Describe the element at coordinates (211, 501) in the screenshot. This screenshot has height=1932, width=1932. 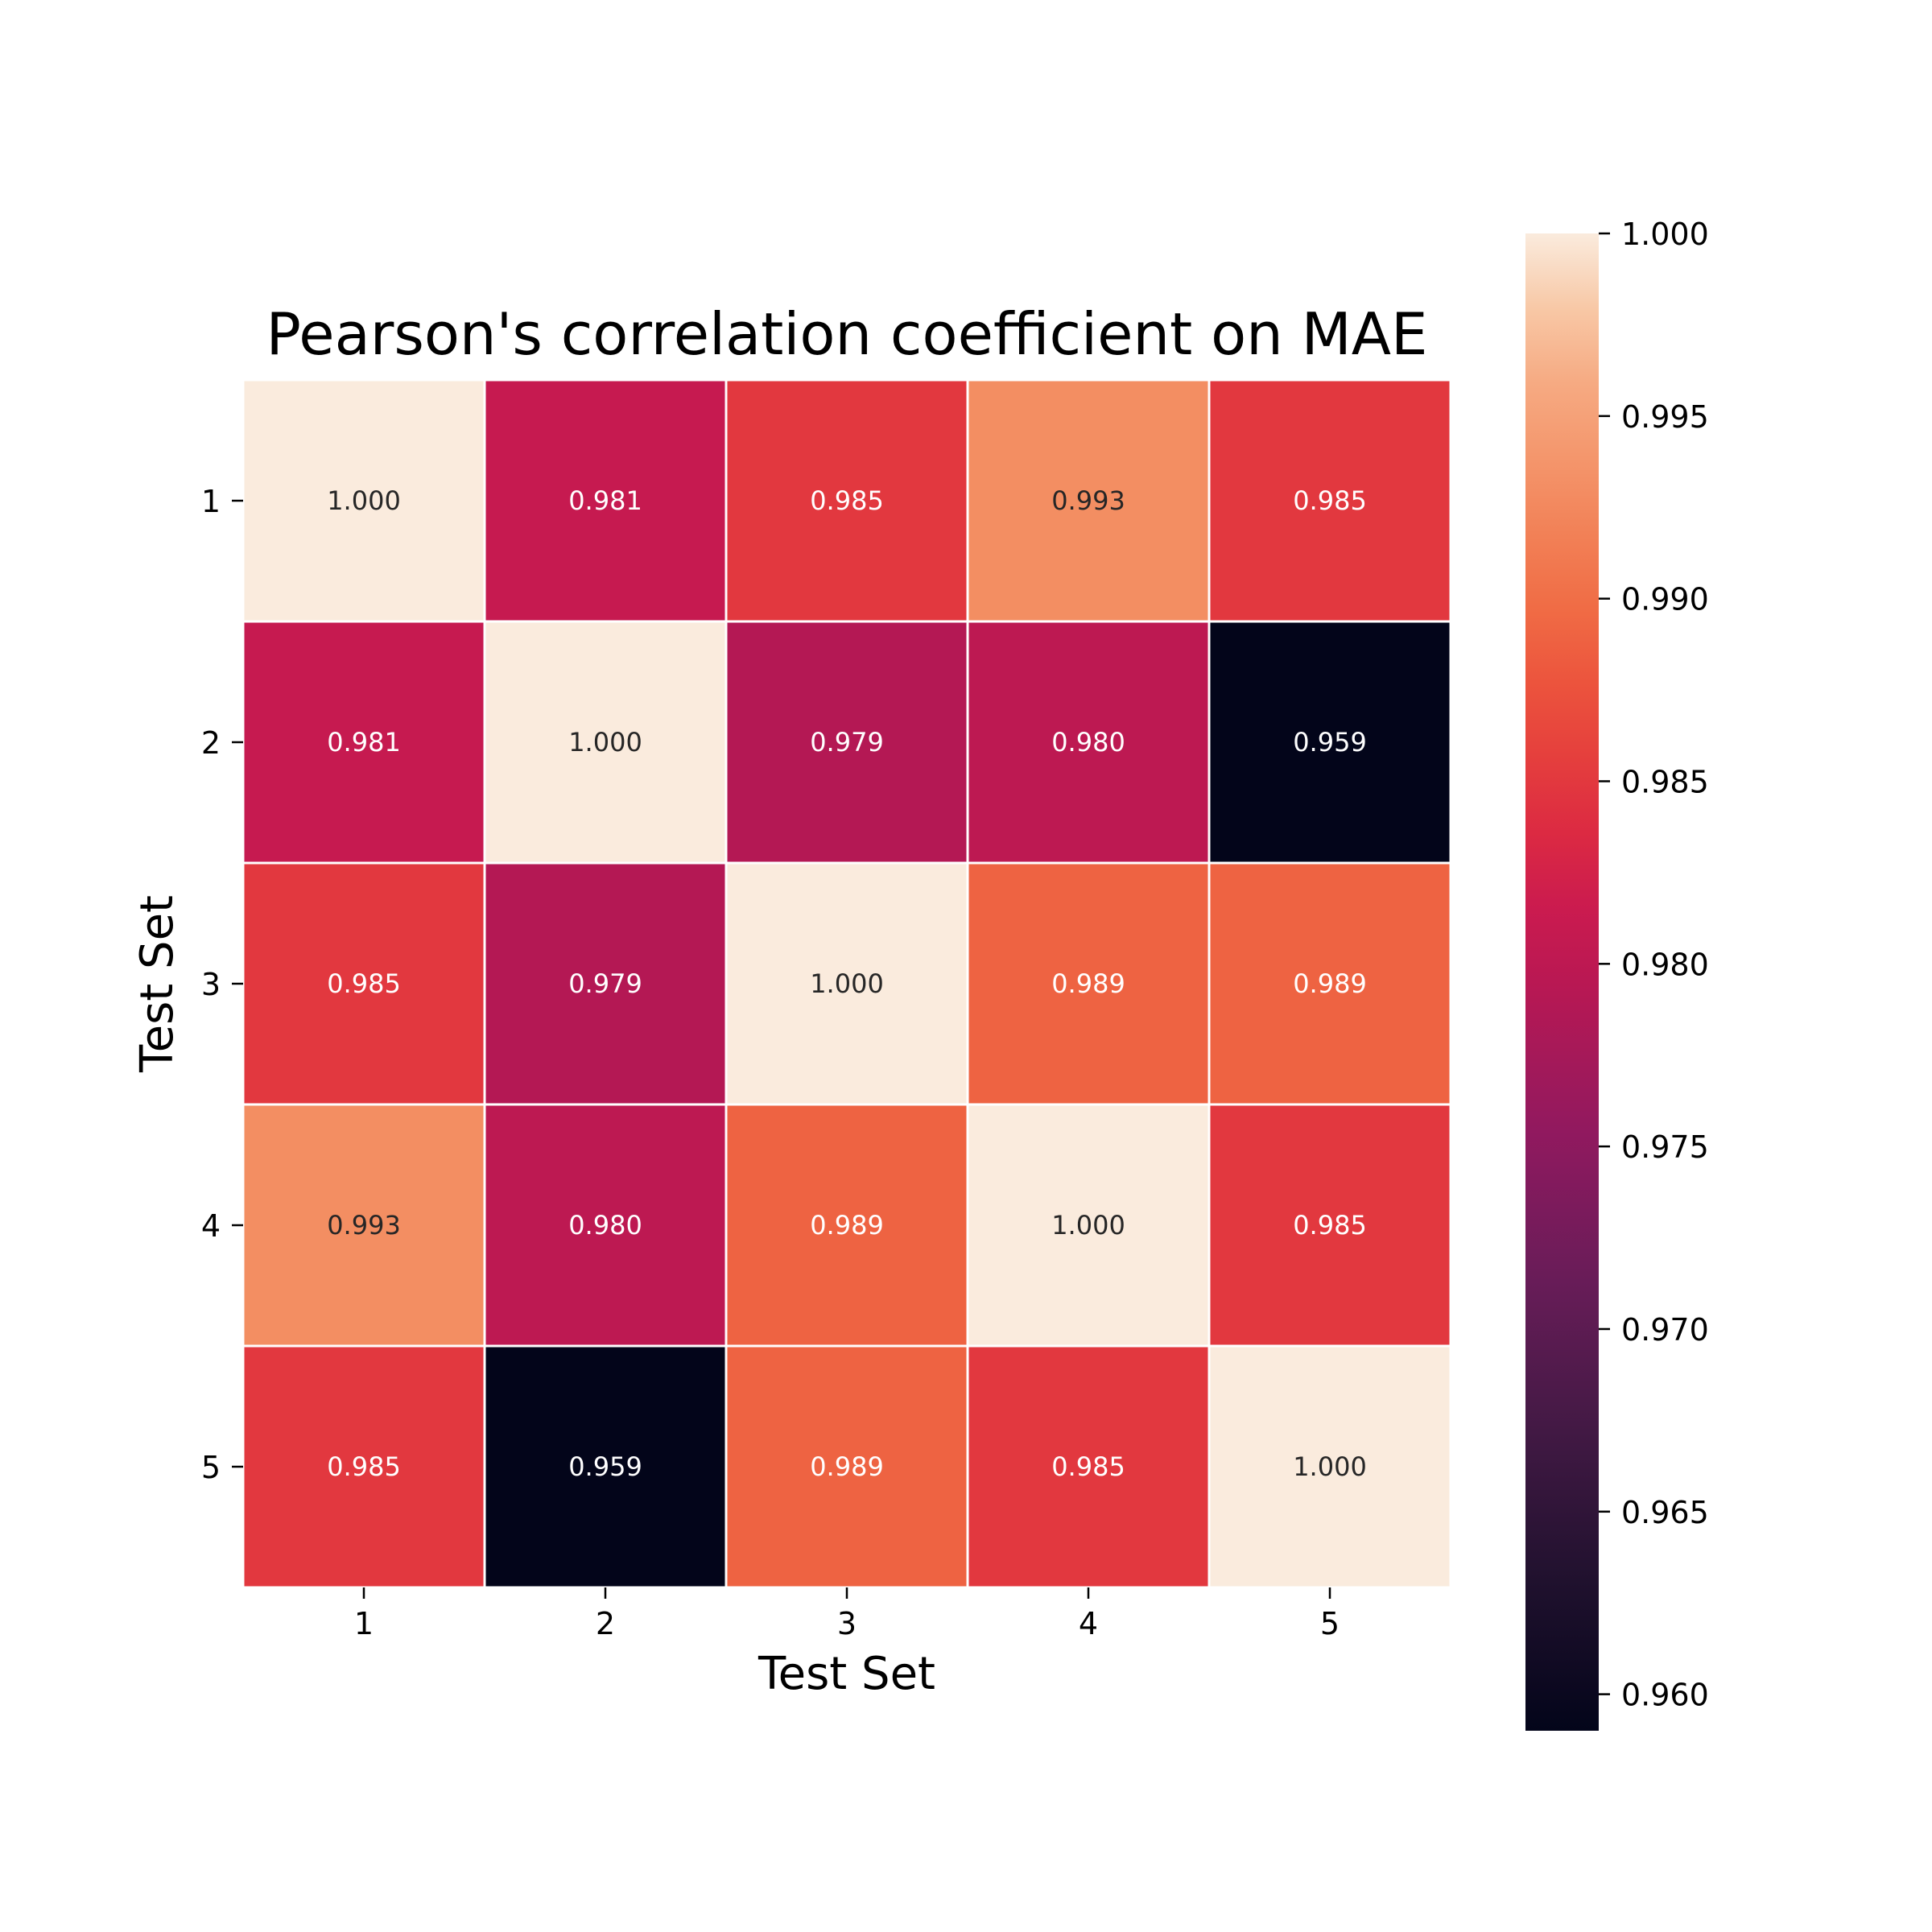
I see `y-tick-label: 1` at that location.